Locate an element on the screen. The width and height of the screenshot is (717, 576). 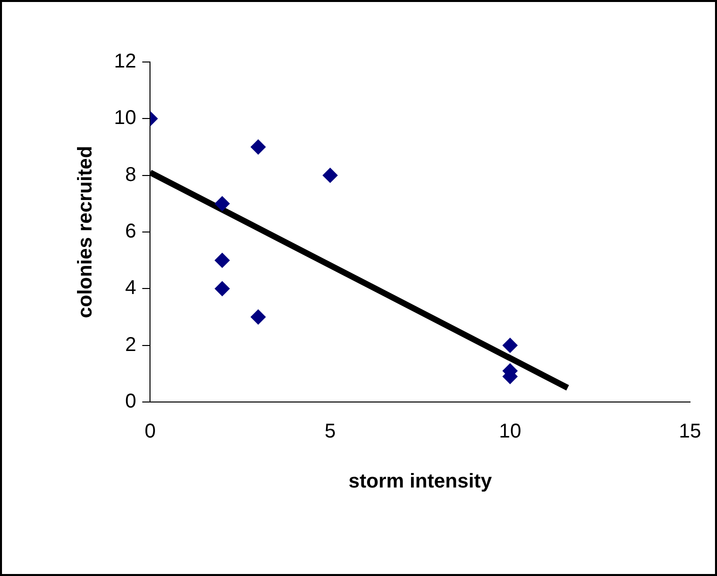
y-tick-label: 6 is located at coordinates (130, 231).